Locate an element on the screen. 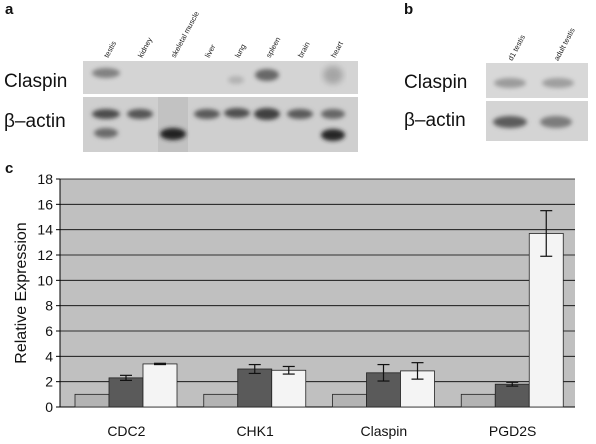  panel-b-row-label-claspin: Claspin is located at coordinates (436, 82).